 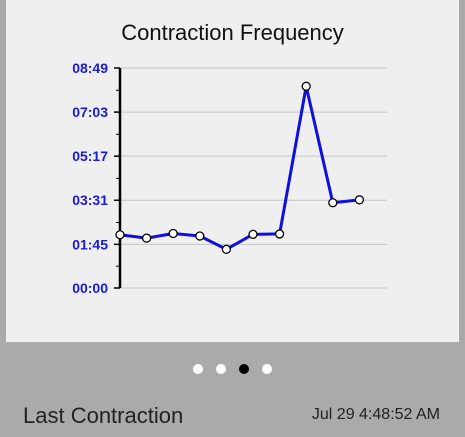 I want to click on chart-title: Contraction Frequency, so click(x=232, y=32).